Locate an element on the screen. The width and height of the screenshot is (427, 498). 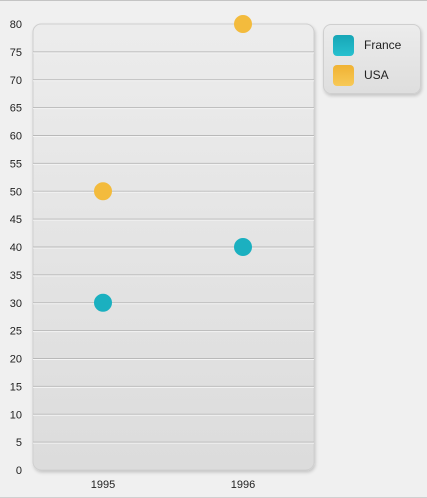
legend-label-usa: USA is located at coordinates (376, 75).